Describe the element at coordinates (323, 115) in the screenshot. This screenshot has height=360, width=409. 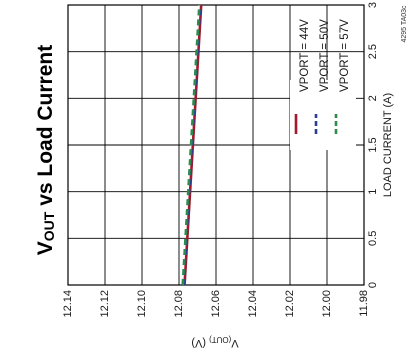
I see `legend-background` at that location.